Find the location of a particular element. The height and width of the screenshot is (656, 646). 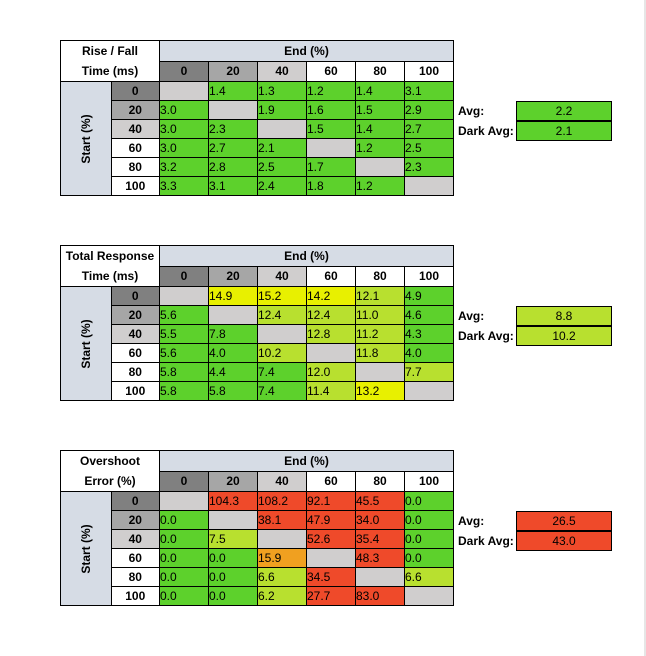

table-row: Start (%) 0 1.4 1.3 1.2 1.4 3.1 is located at coordinates (257, 138).